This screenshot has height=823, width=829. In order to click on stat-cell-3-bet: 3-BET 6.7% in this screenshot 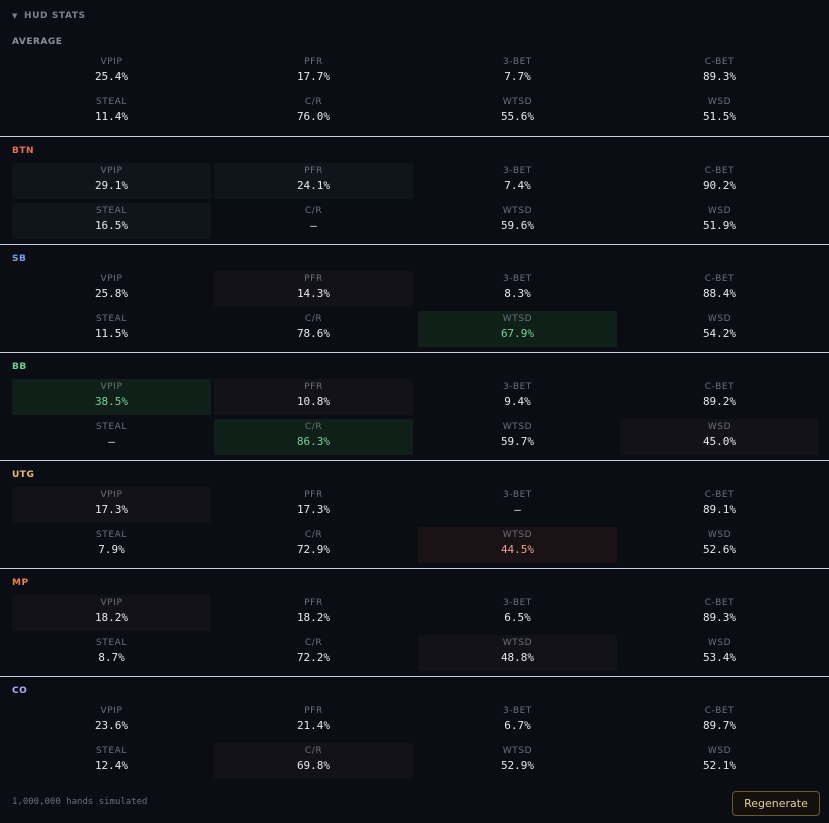, I will do `click(517, 721)`.